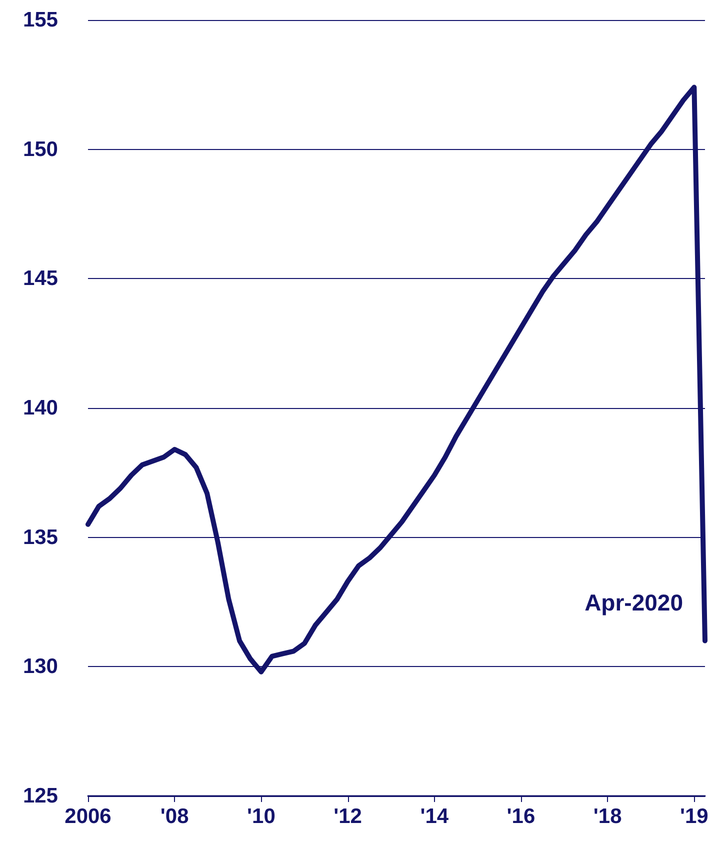  What do you see at coordinates (40, 666) in the screenshot?
I see `y-tick-label: 130` at bounding box center [40, 666].